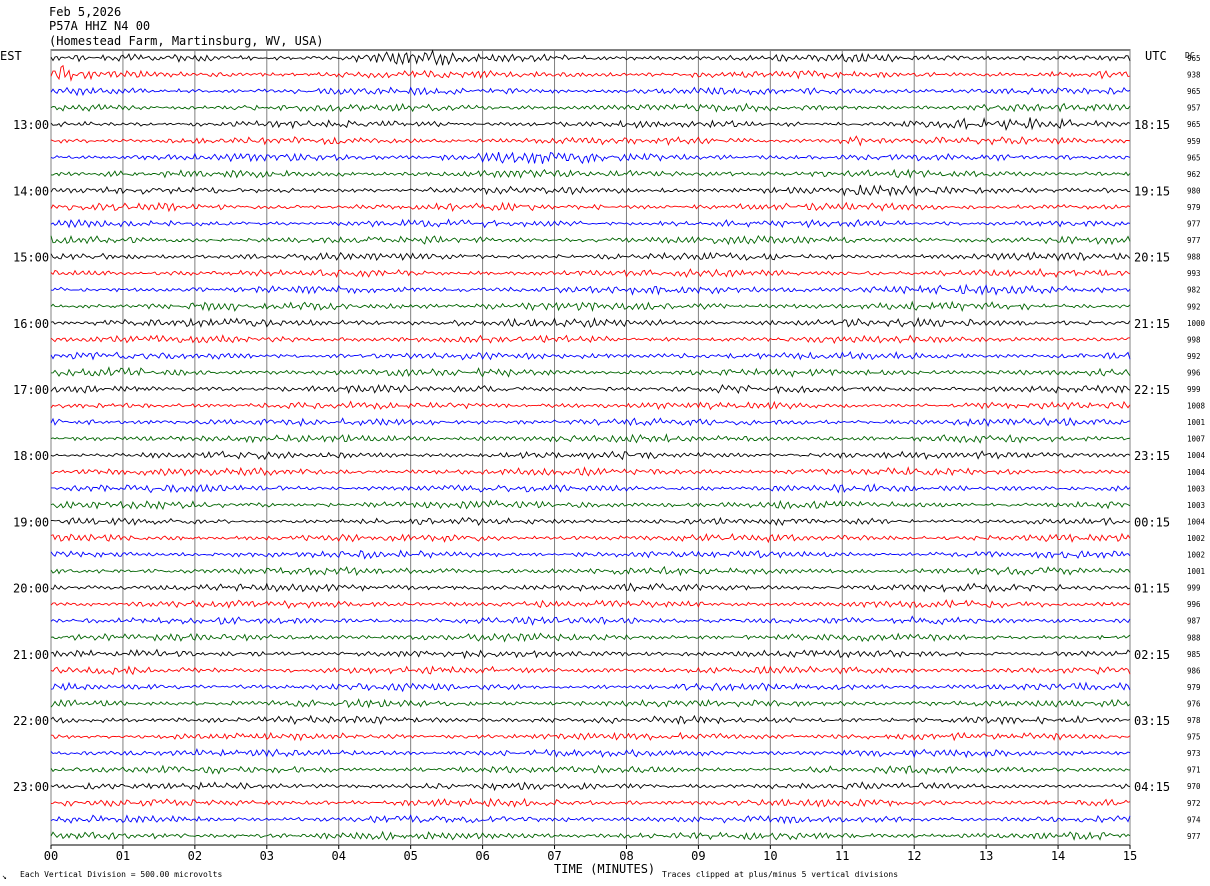  I want to click on left-hour-label: 13:00, so click(31, 125).